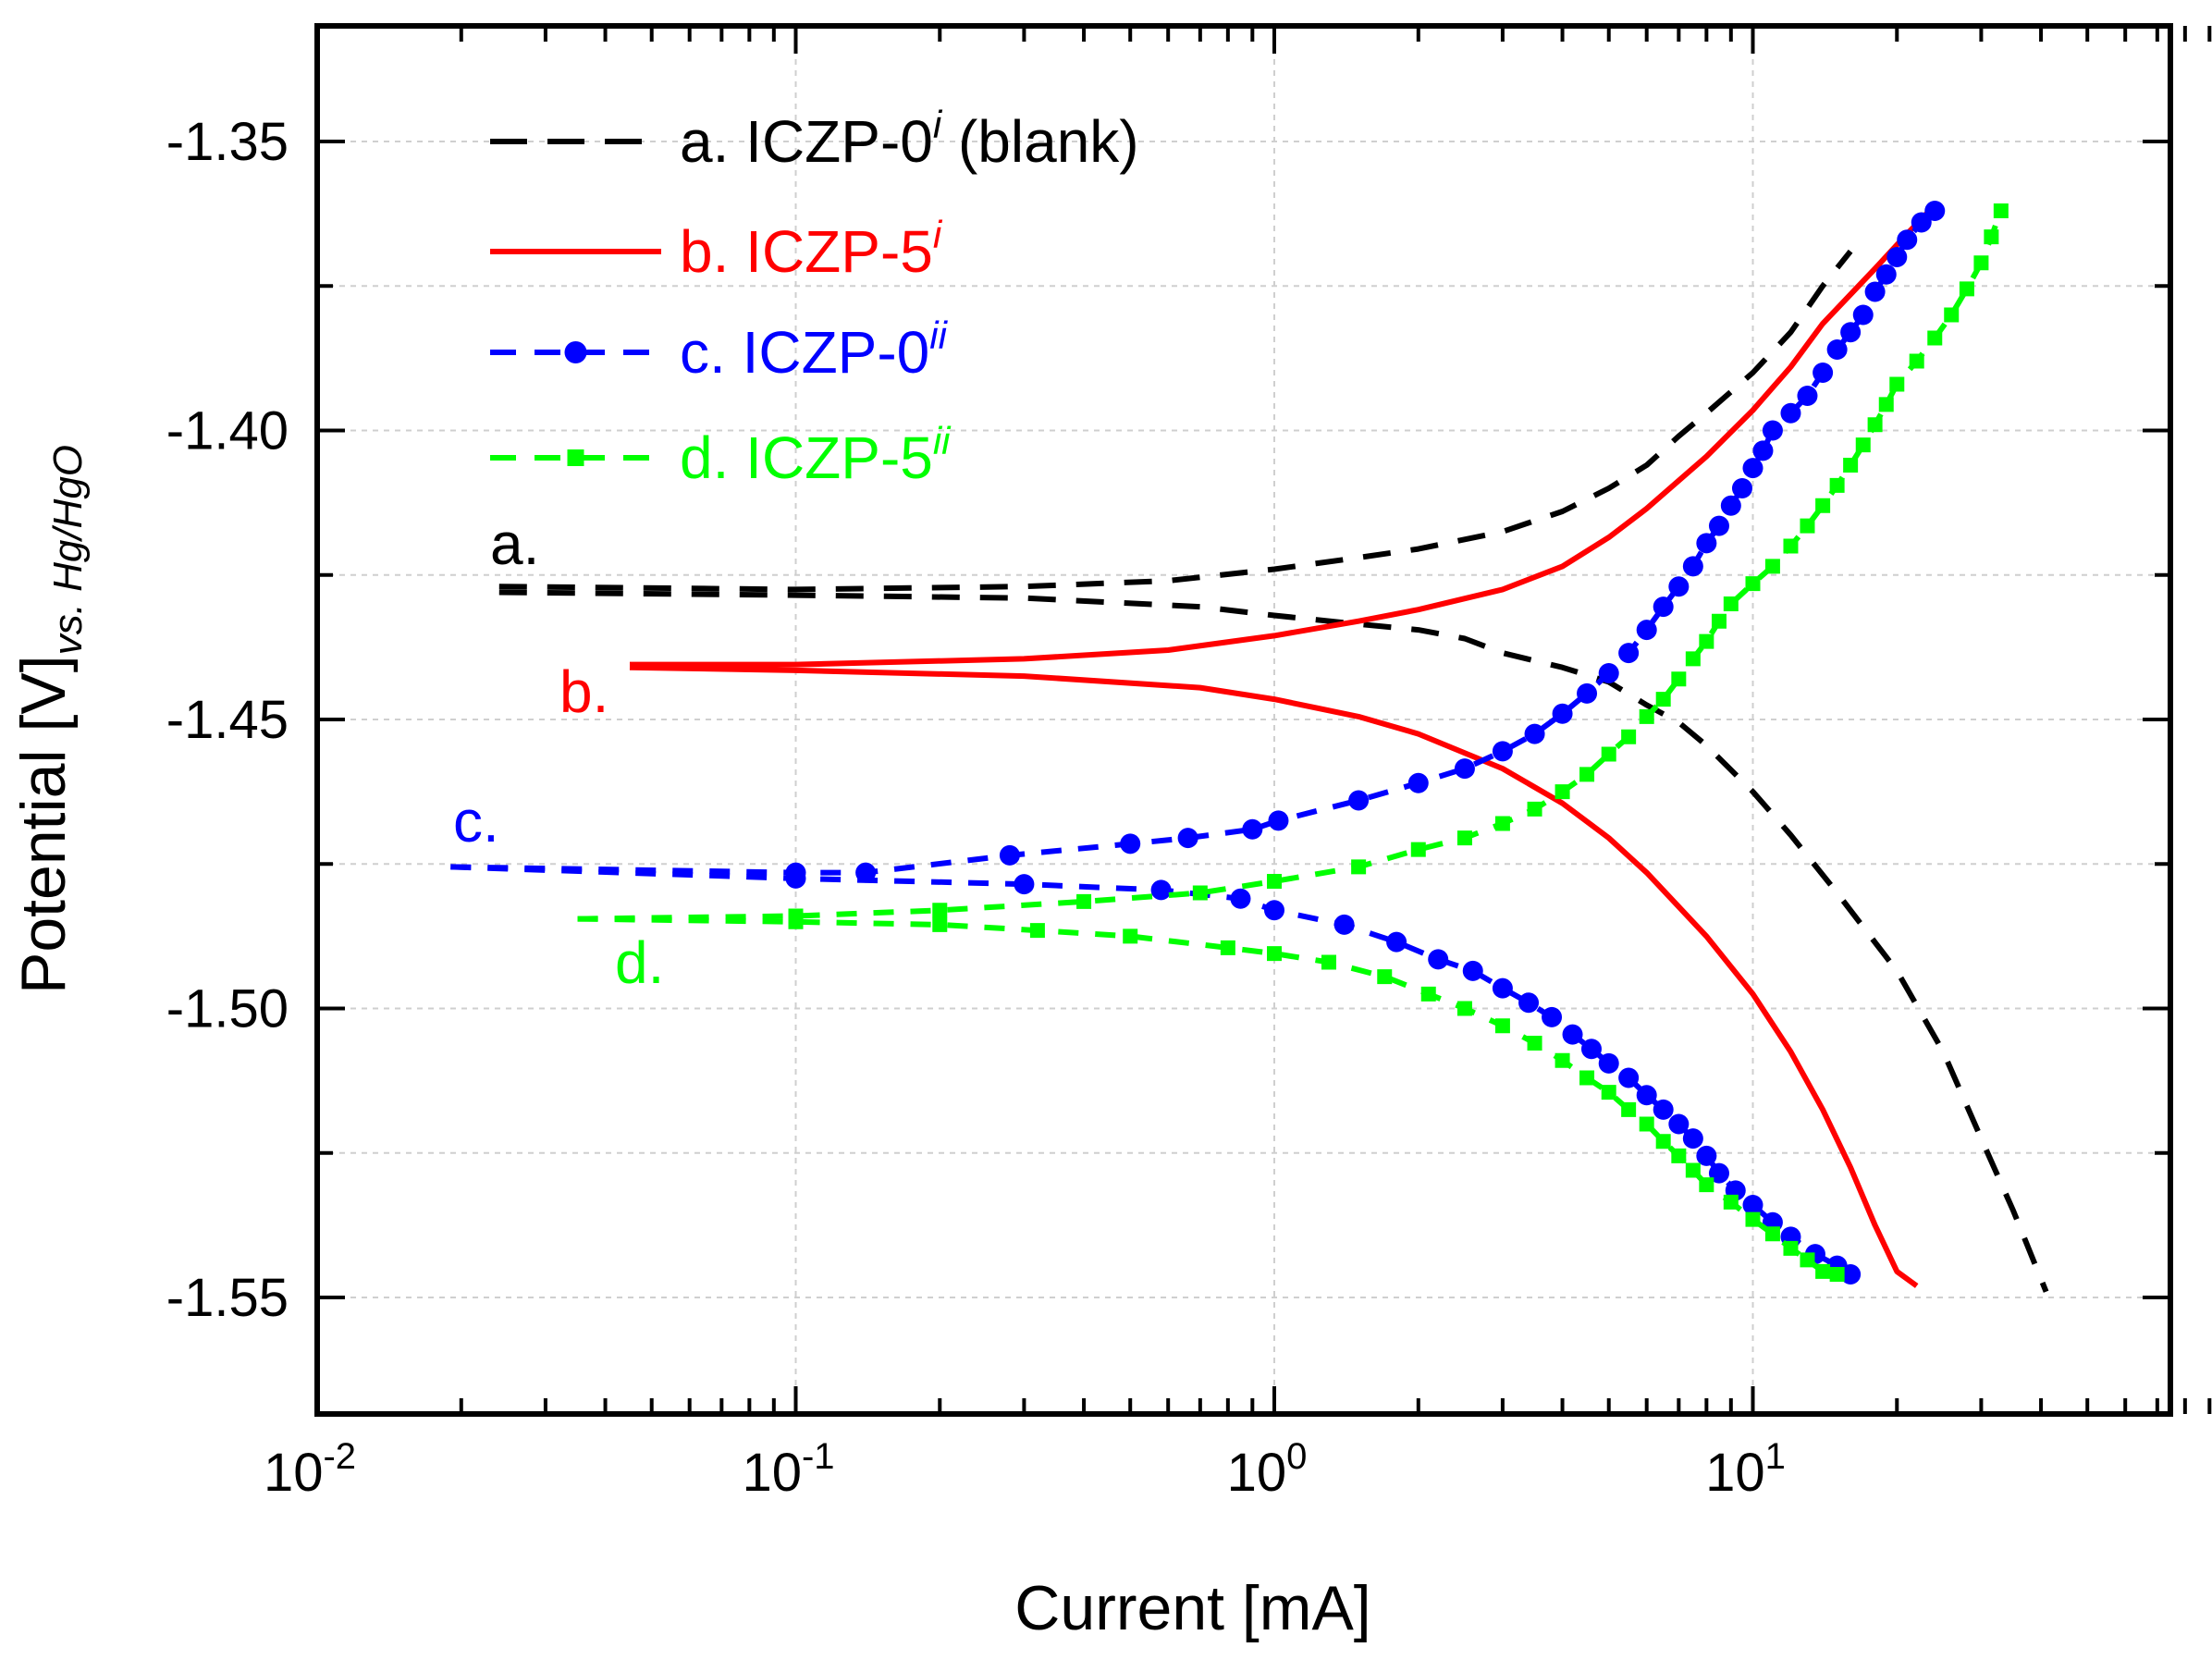 The height and width of the screenshot is (1672, 2212). Describe the element at coordinates (807, 141) in the screenshot. I see `legend-label-main: a. ICZP-0` at that location.